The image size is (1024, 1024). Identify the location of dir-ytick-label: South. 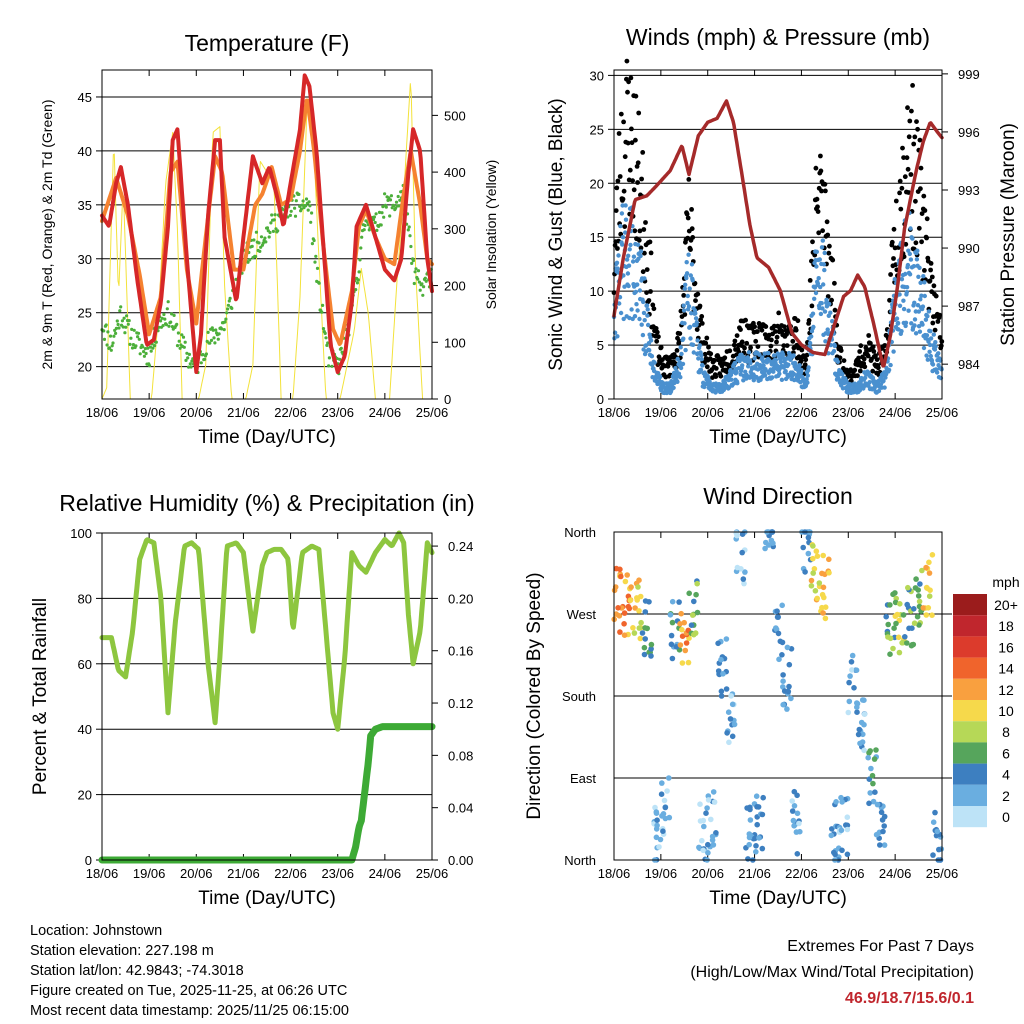
(579, 696).